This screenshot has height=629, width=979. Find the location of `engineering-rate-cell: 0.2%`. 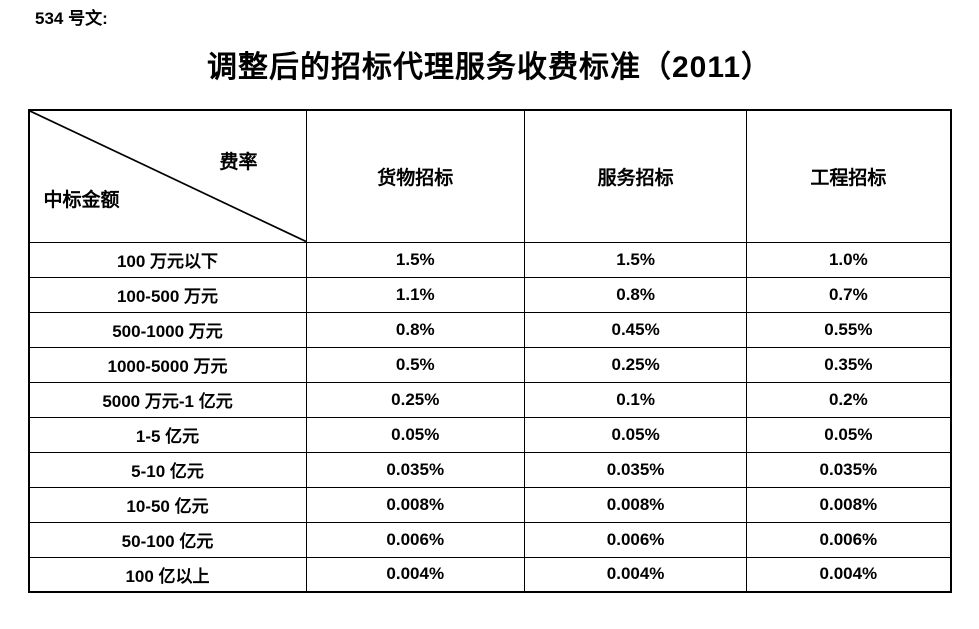

engineering-rate-cell: 0.2% is located at coordinates (848, 399).